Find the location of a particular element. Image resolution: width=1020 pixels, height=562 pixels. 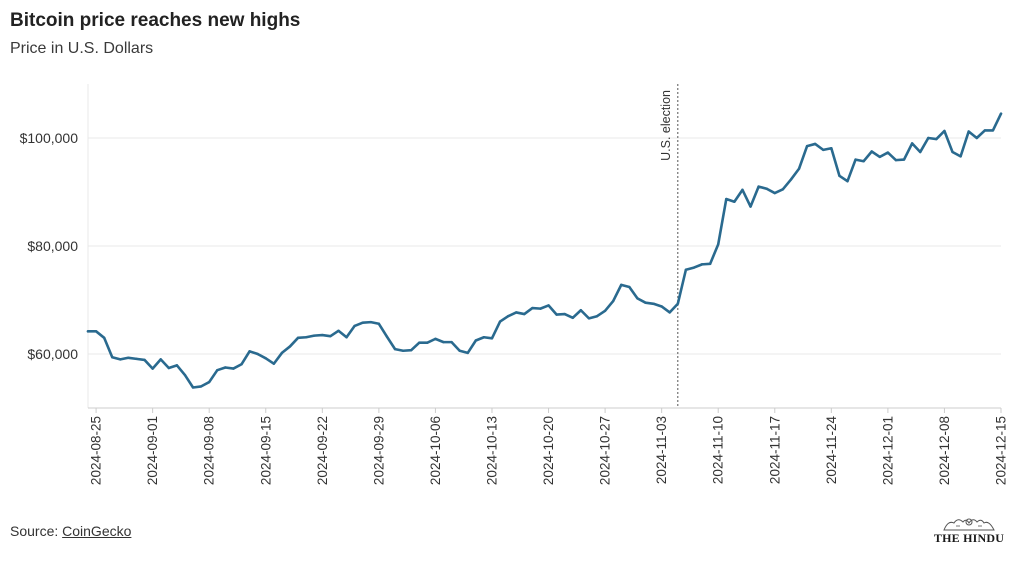

x-tick-label: 2024-12-08 is located at coordinates (944, 450).